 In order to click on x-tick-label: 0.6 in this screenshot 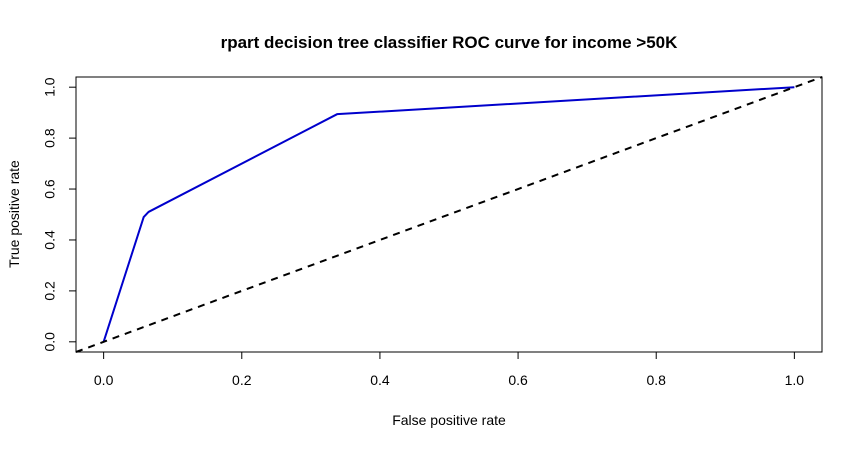, I will do `click(518, 380)`.